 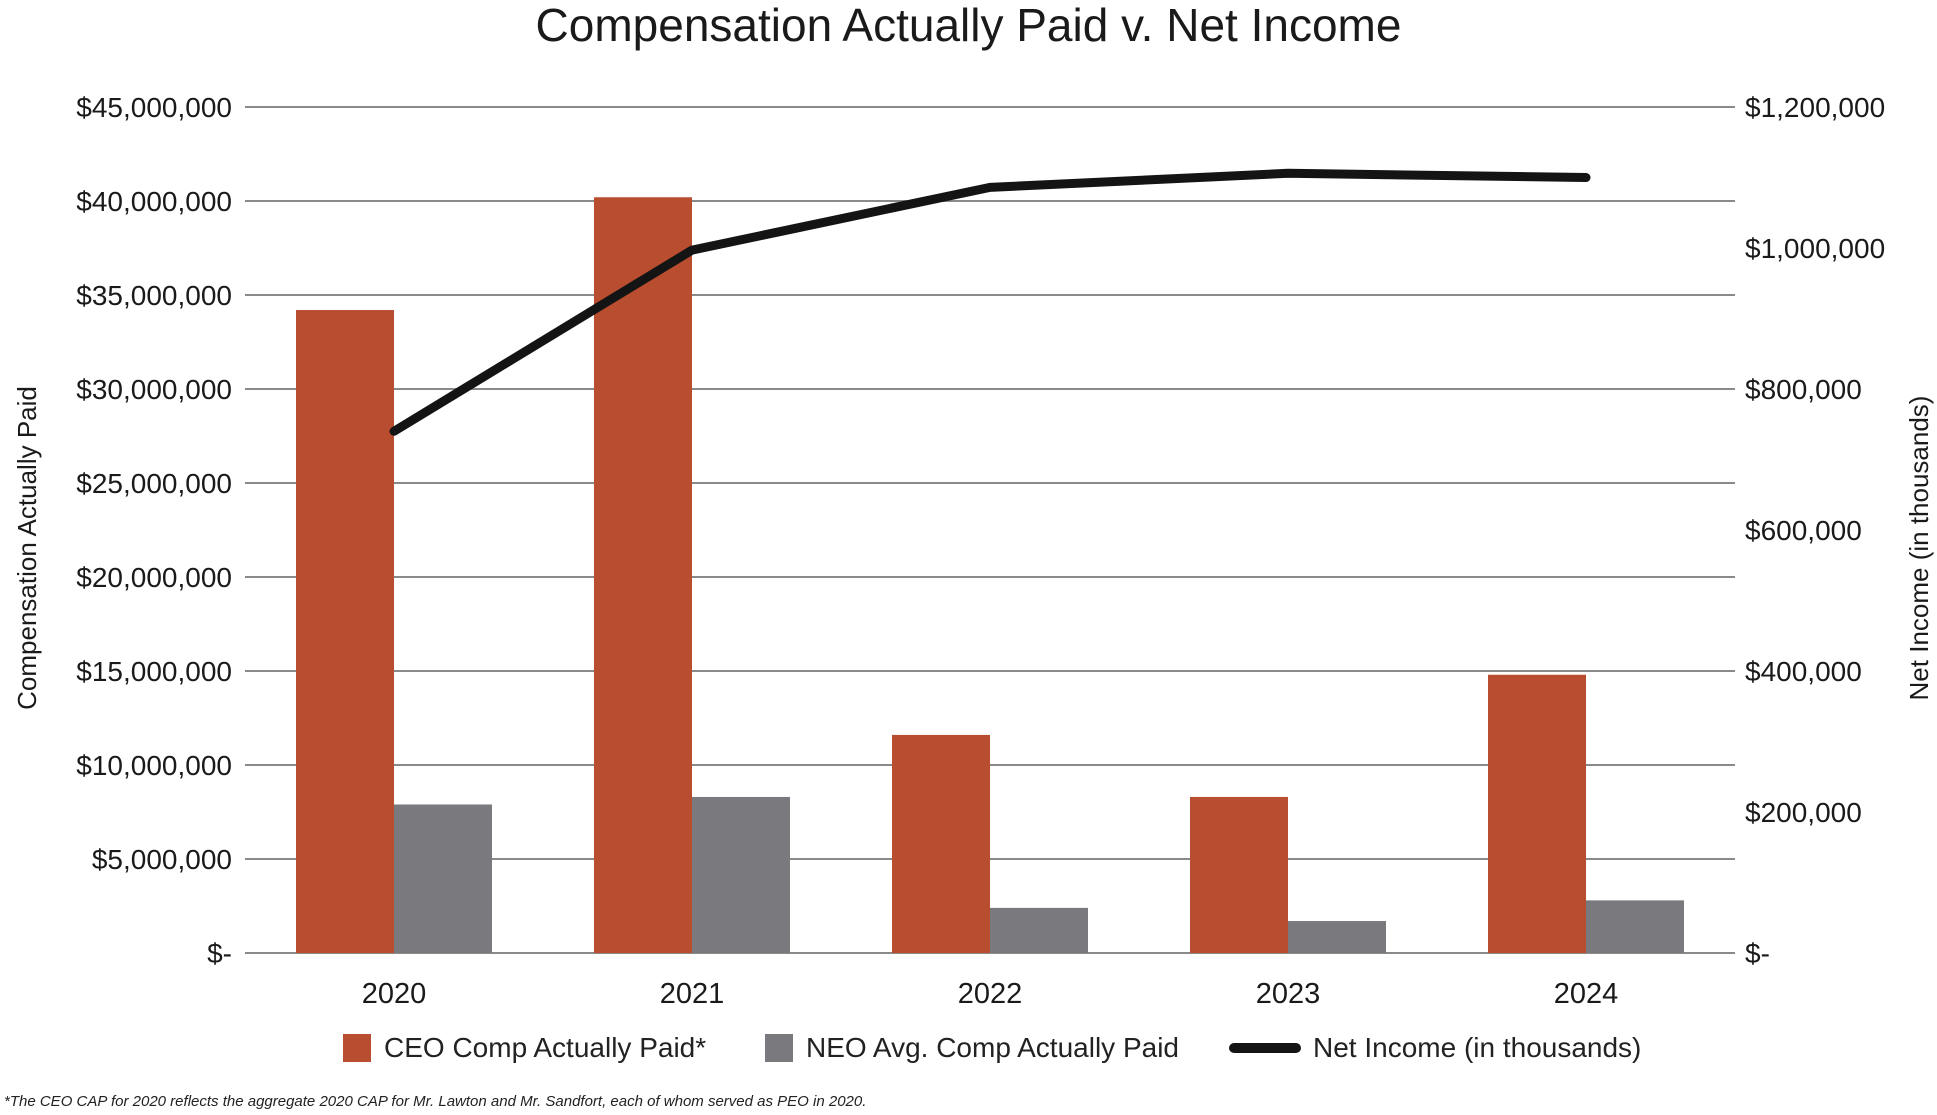 I want to click on right-tick-label: $600,000, so click(x=1803, y=530).